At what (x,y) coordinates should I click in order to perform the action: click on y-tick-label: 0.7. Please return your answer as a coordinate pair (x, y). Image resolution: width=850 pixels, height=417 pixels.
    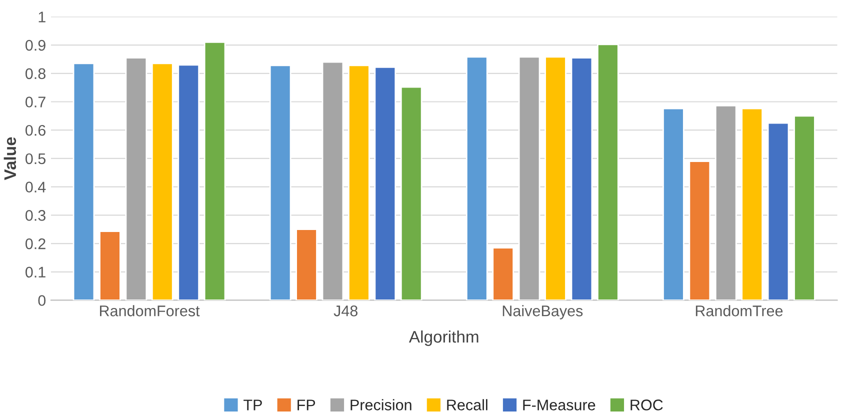
    Looking at the image, I should click on (36, 102).